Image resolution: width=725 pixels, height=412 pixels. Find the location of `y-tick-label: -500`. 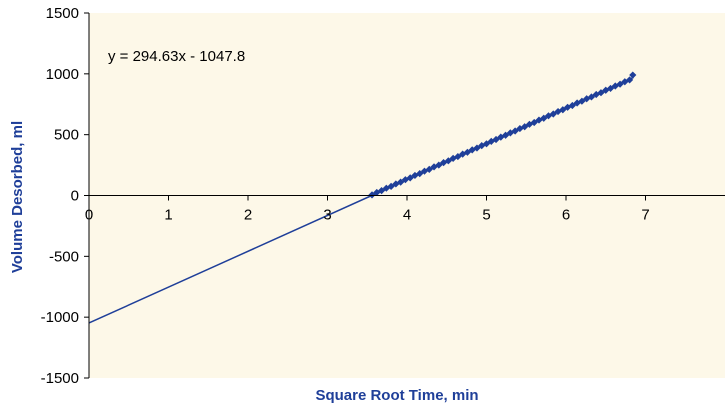

y-tick-label: -500 is located at coordinates (64, 256).